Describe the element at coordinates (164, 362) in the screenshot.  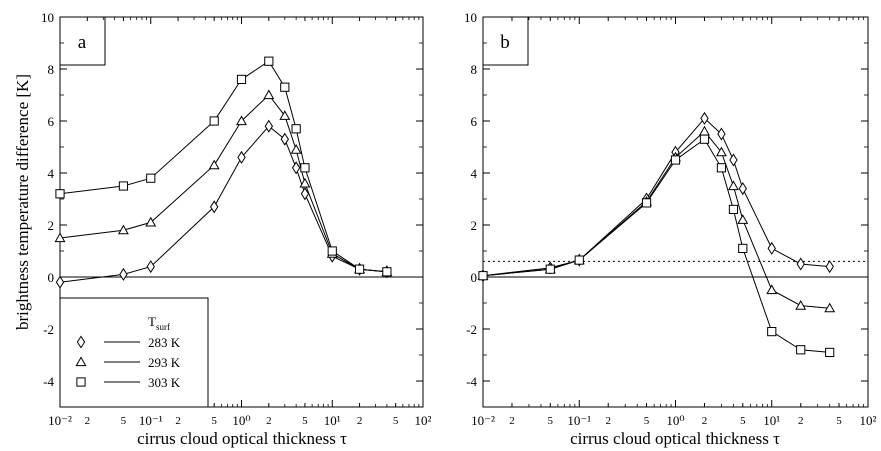
I see `legend-entry-label: 293 K` at that location.